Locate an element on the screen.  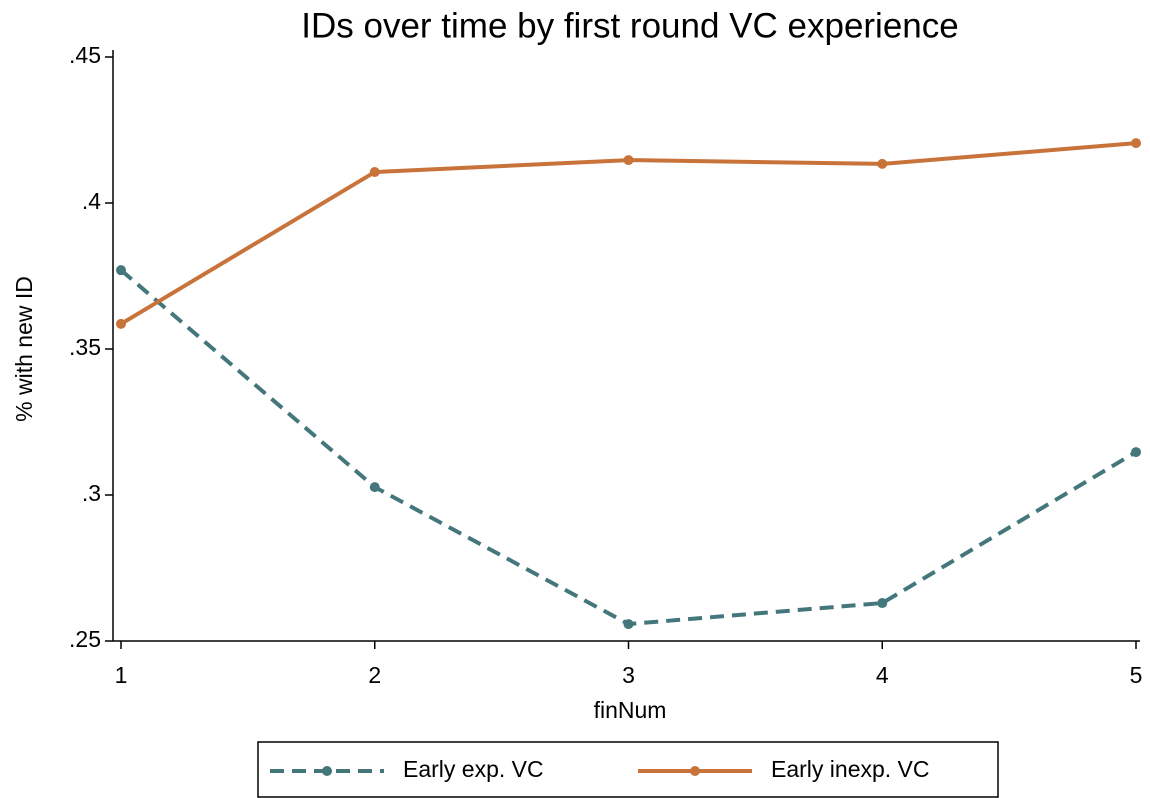
x-tick-label: 1 is located at coordinates (121, 675).